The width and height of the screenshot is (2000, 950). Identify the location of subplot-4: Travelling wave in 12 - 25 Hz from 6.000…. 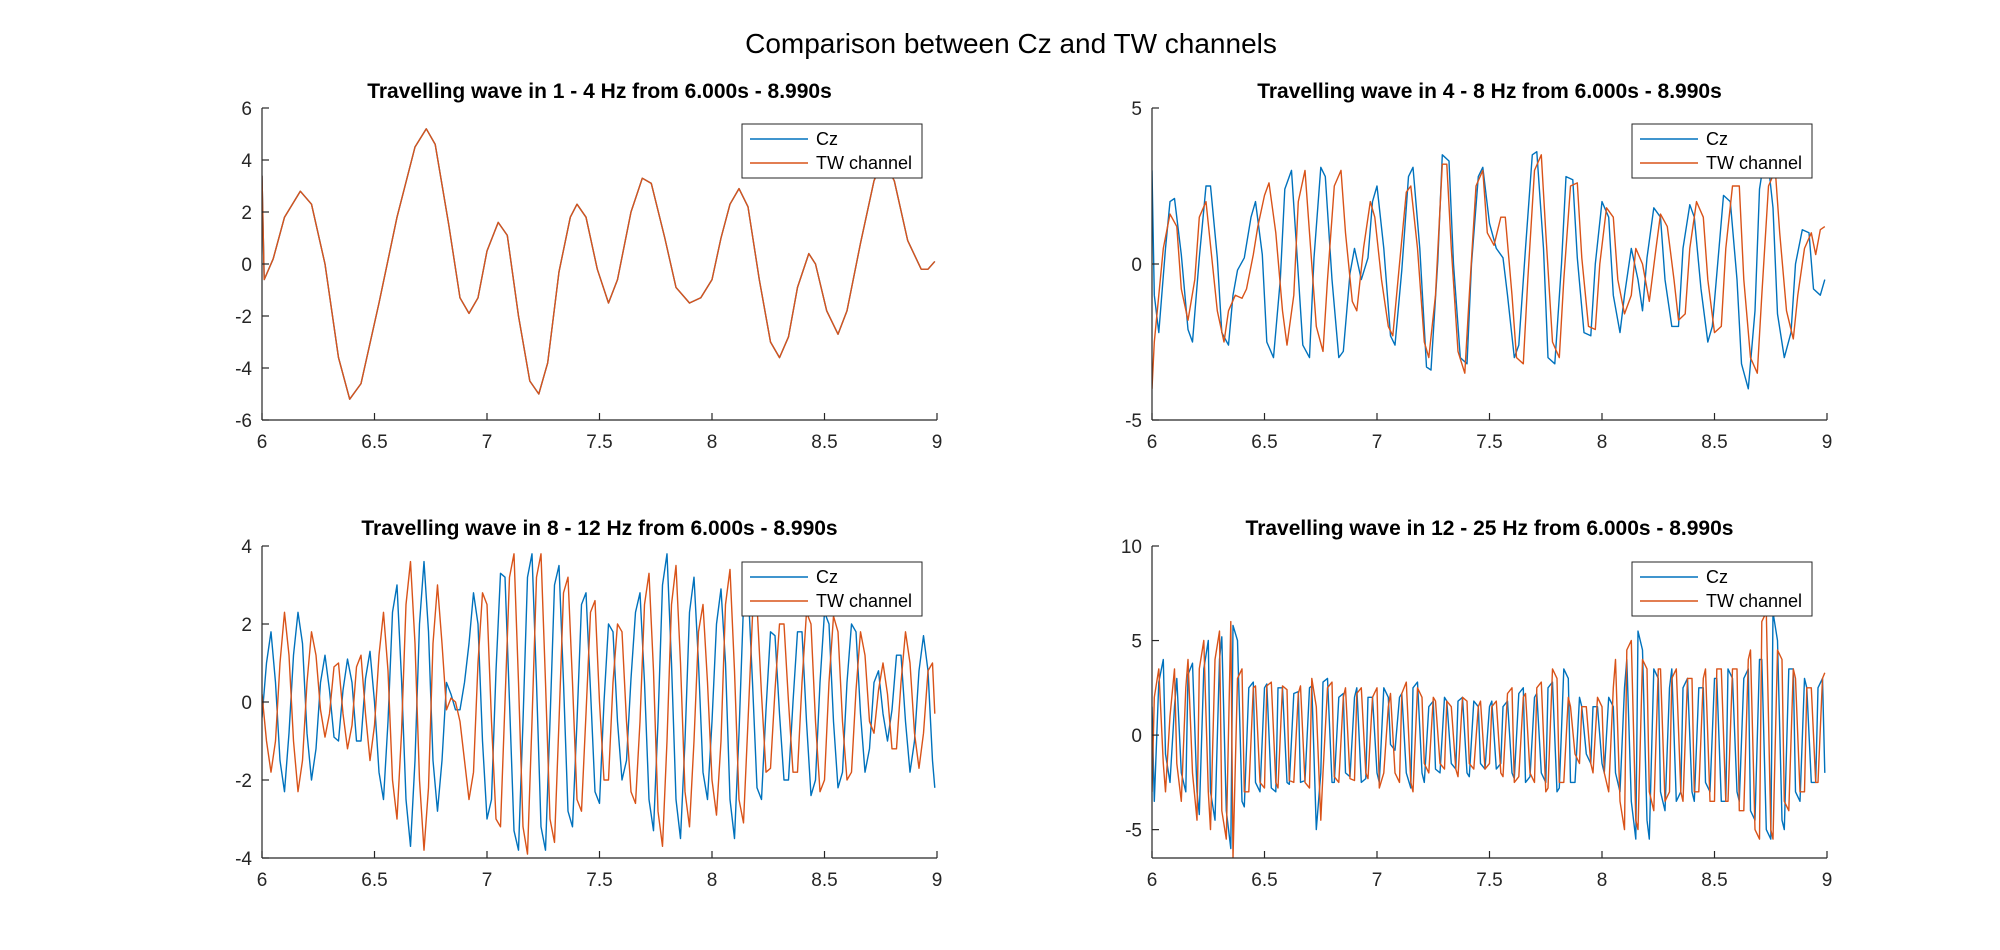
(1476, 704).